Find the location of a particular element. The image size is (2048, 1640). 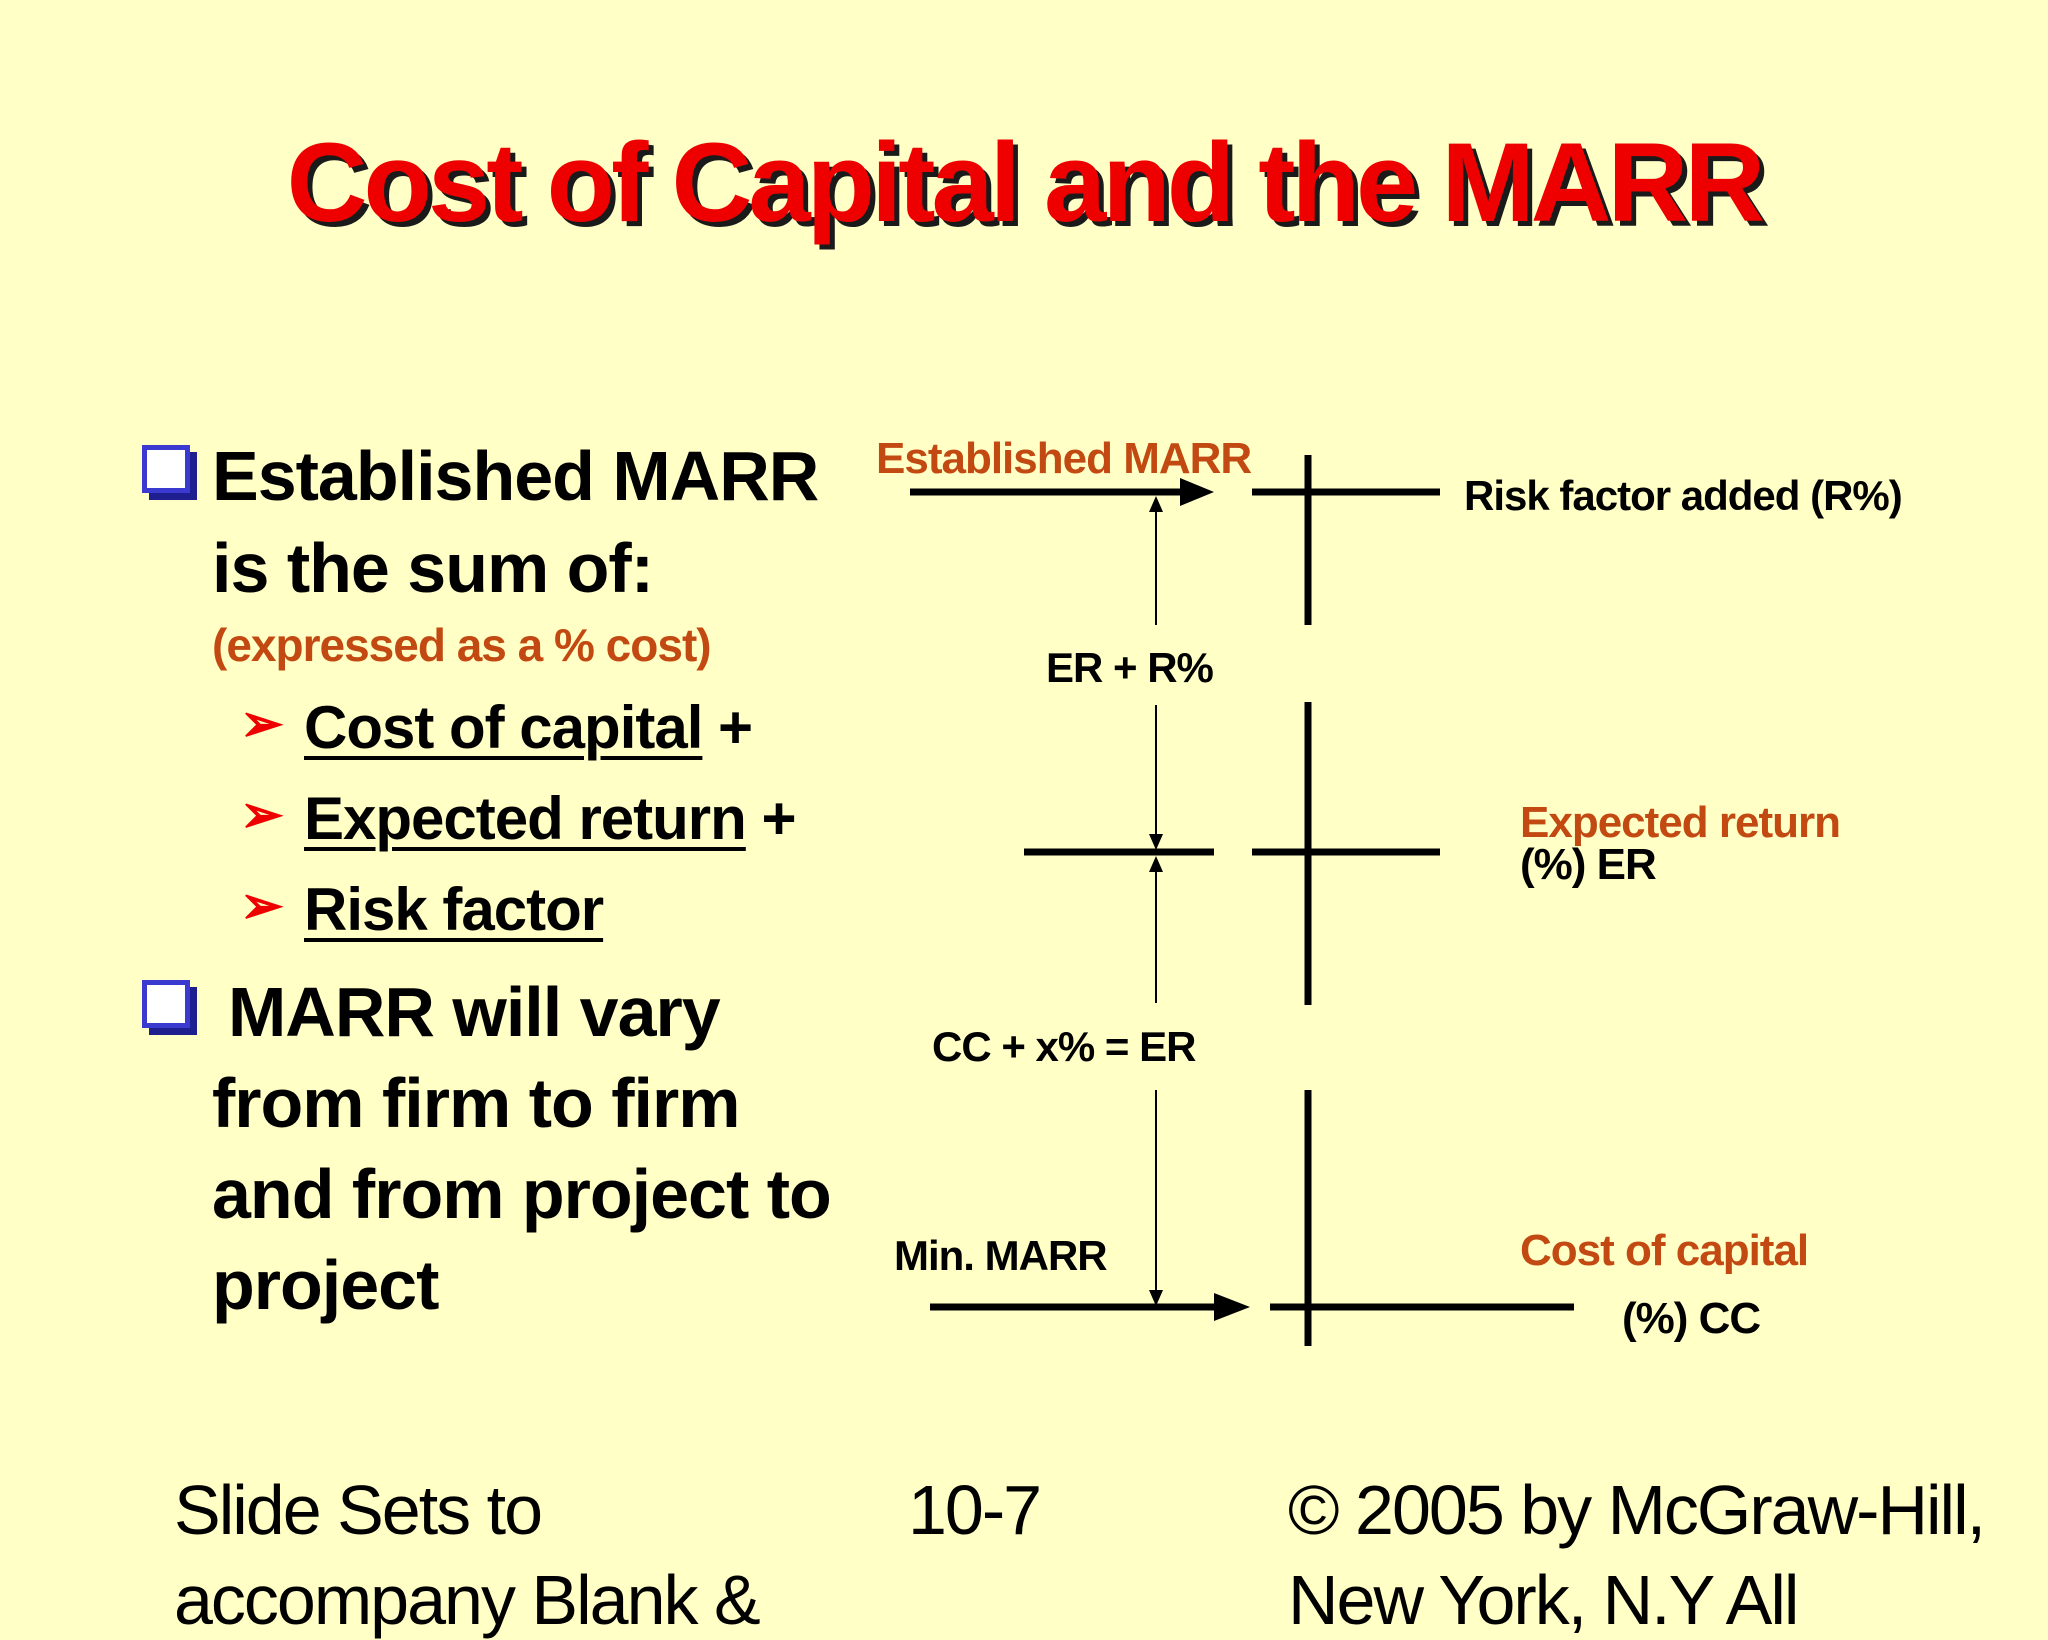

cost-of-capital-label: Cost of capital is located at coordinates (1664, 1250).